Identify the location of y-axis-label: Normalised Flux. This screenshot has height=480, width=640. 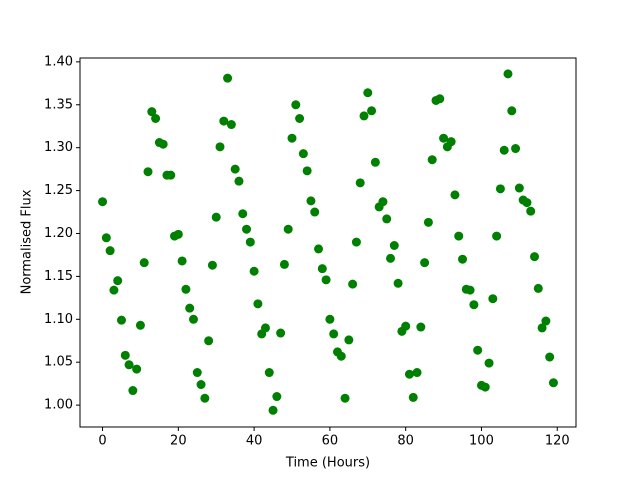
(27, 241).